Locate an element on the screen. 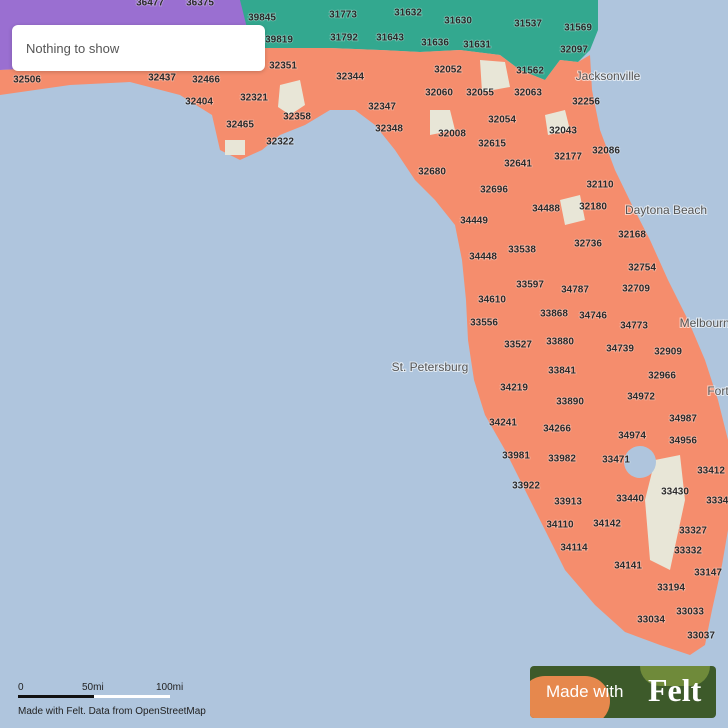 This screenshot has height=728, width=728. zip-label: 31632 is located at coordinates (408, 13).